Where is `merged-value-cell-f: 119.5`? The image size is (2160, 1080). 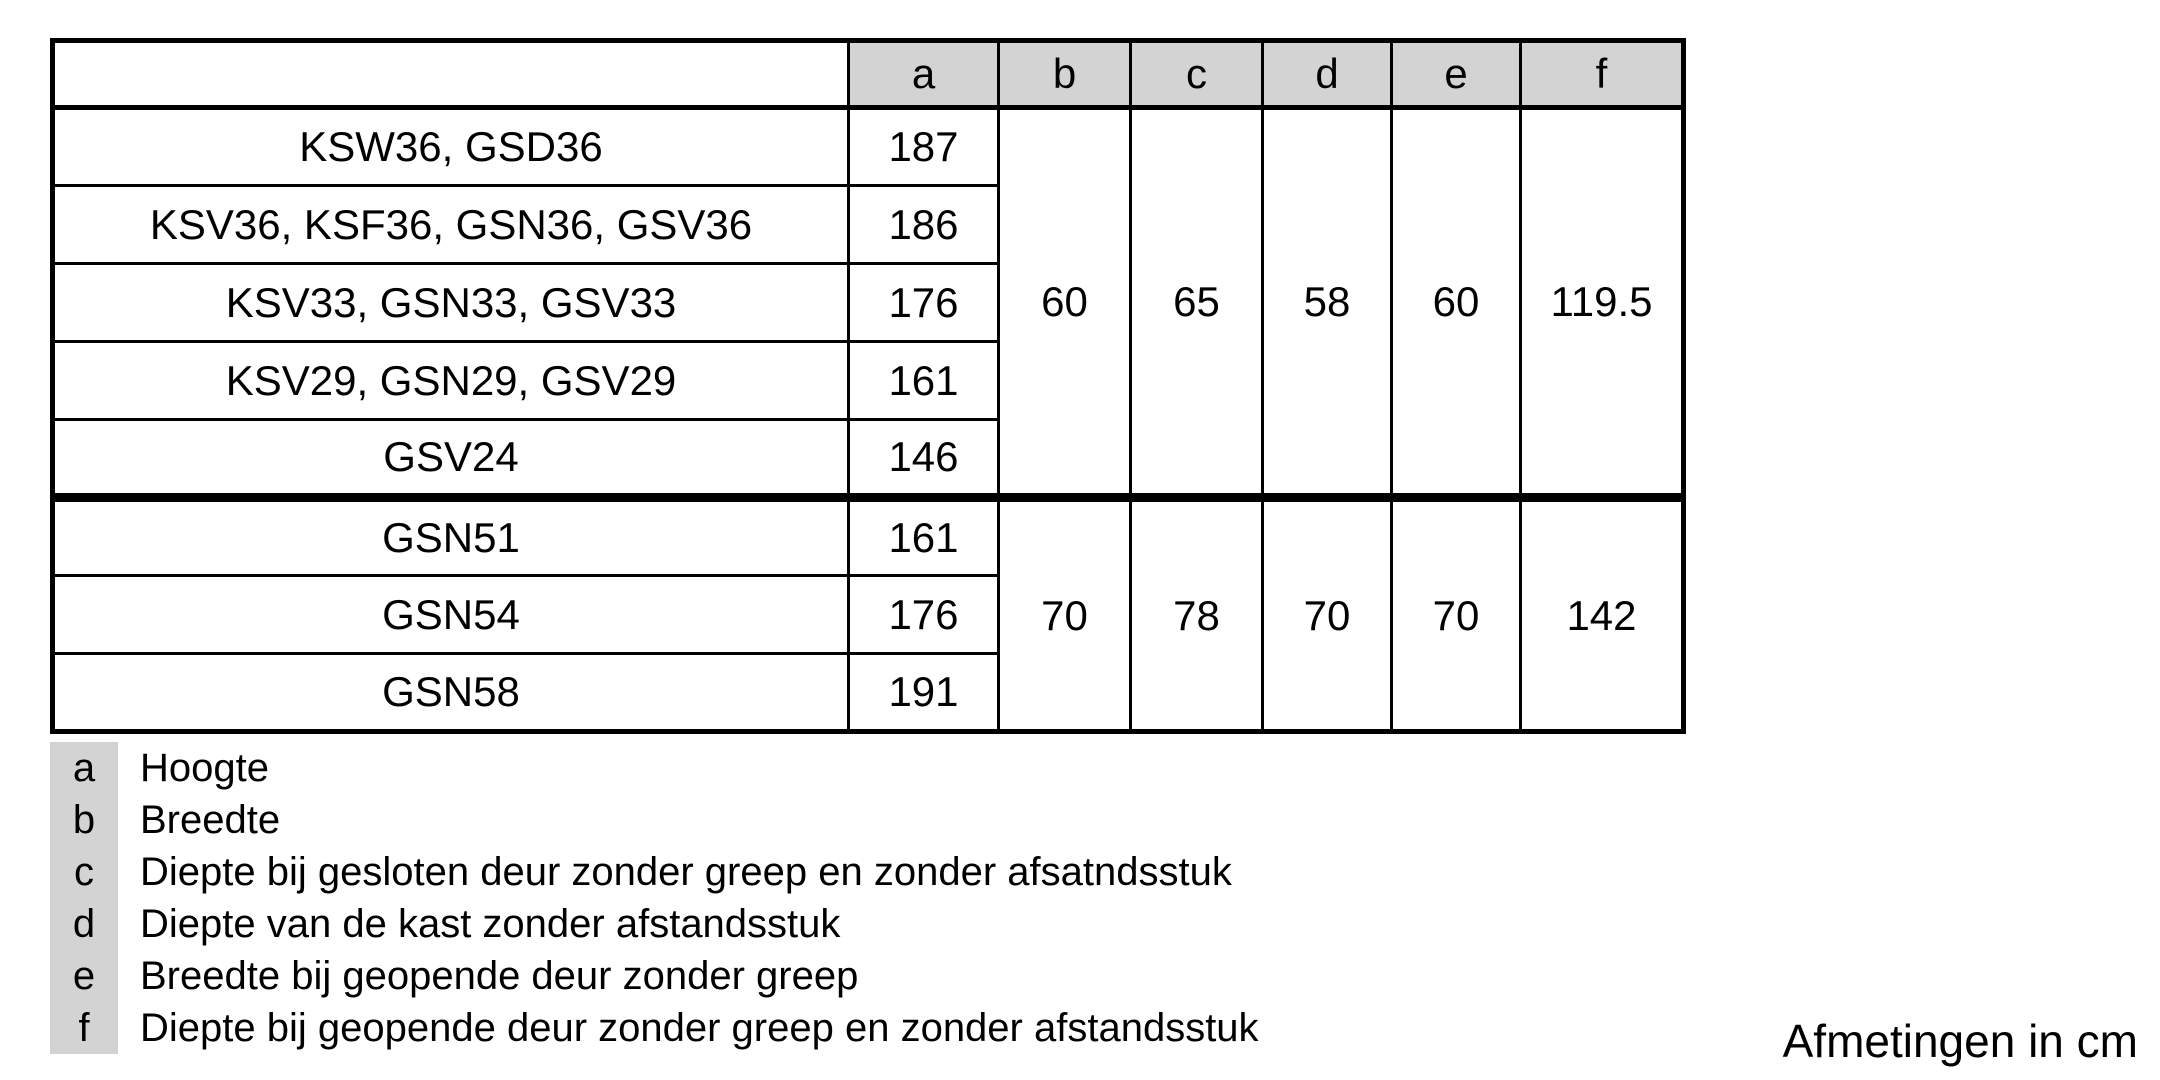
merged-value-cell-f: 119.5 is located at coordinates (1602, 302).